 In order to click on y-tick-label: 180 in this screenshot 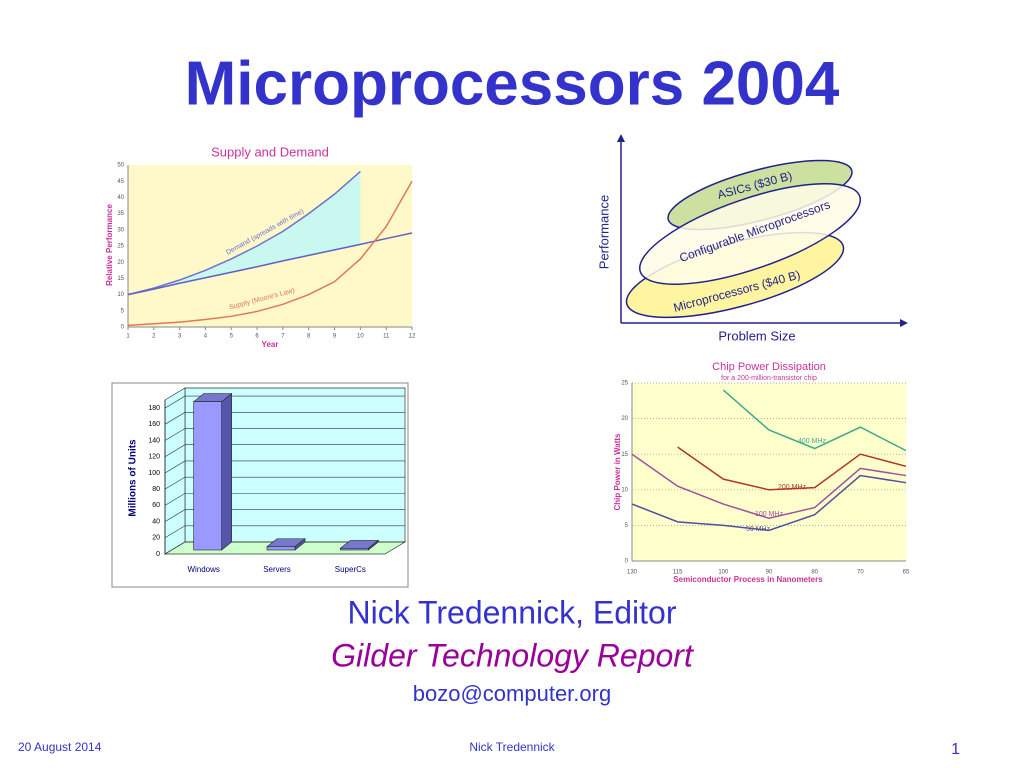, I will do `click(154, 408)`.